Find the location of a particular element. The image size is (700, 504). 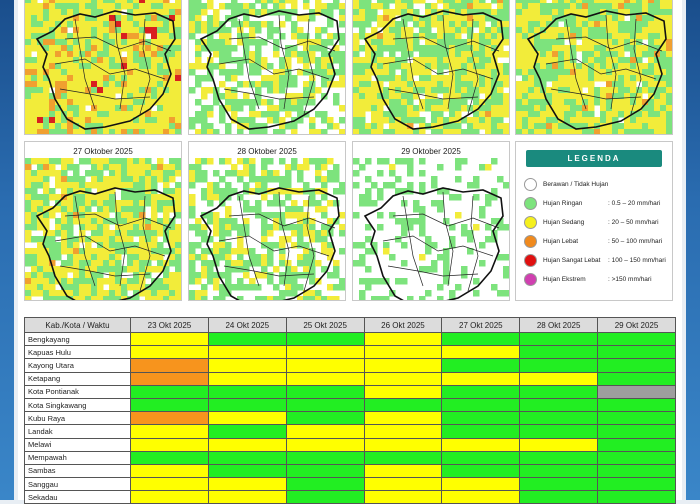

region-name: Kayong Utara is located at coordinates (77, 365).